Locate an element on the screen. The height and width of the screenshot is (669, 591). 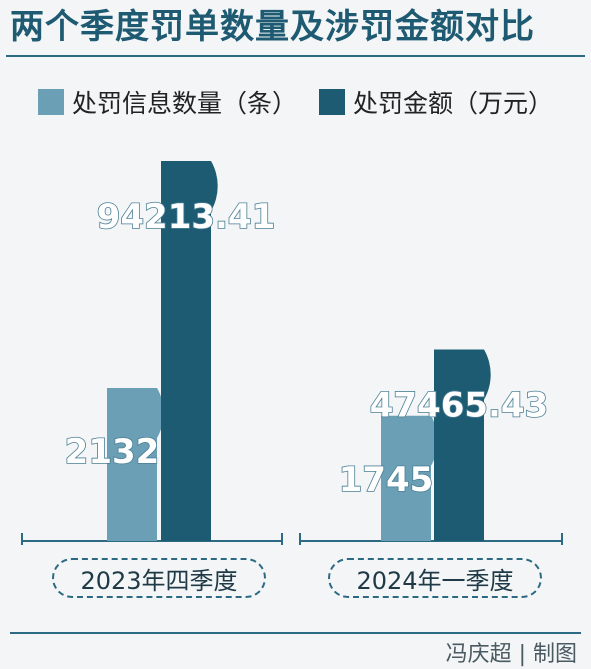
legend-item-amount: 处罚金额（万元） is located at coordinates (436, 102).